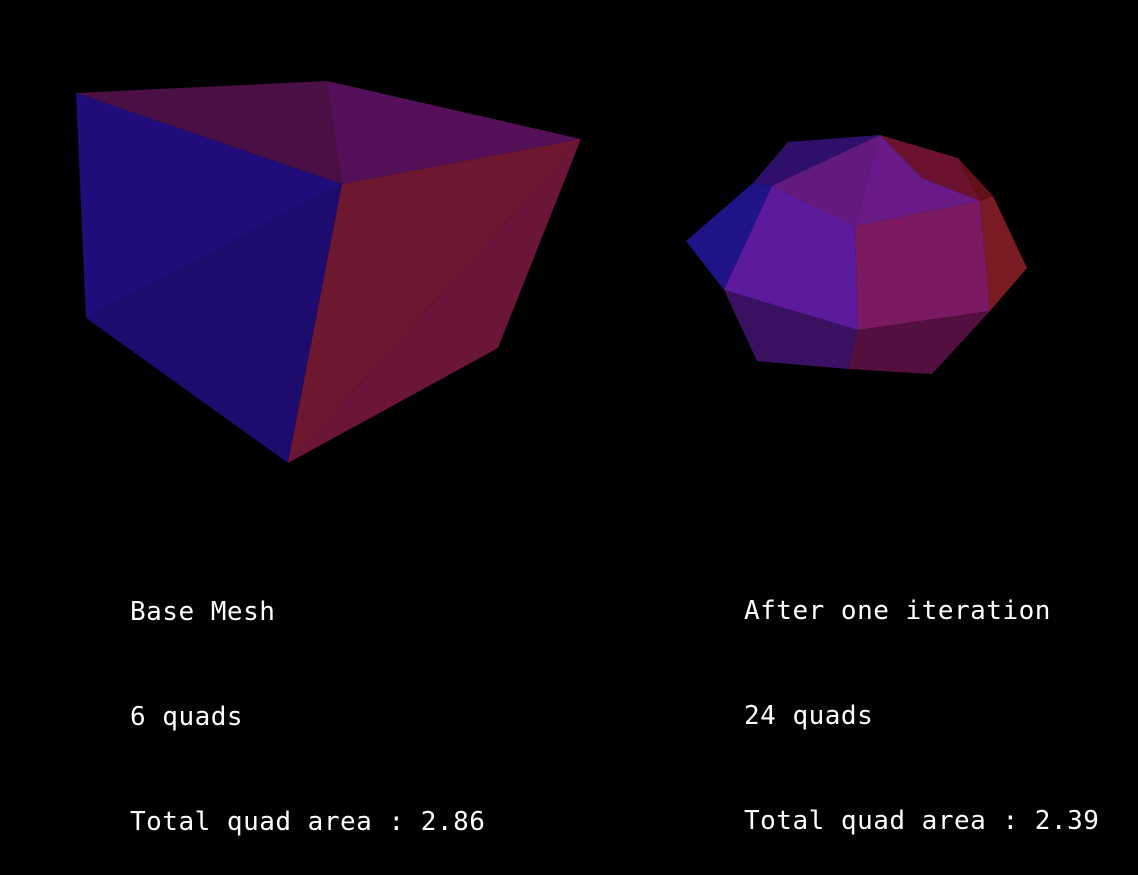  I want to click on iterated-mesh-area: Total quad area : 2.39, so click(922, 821).